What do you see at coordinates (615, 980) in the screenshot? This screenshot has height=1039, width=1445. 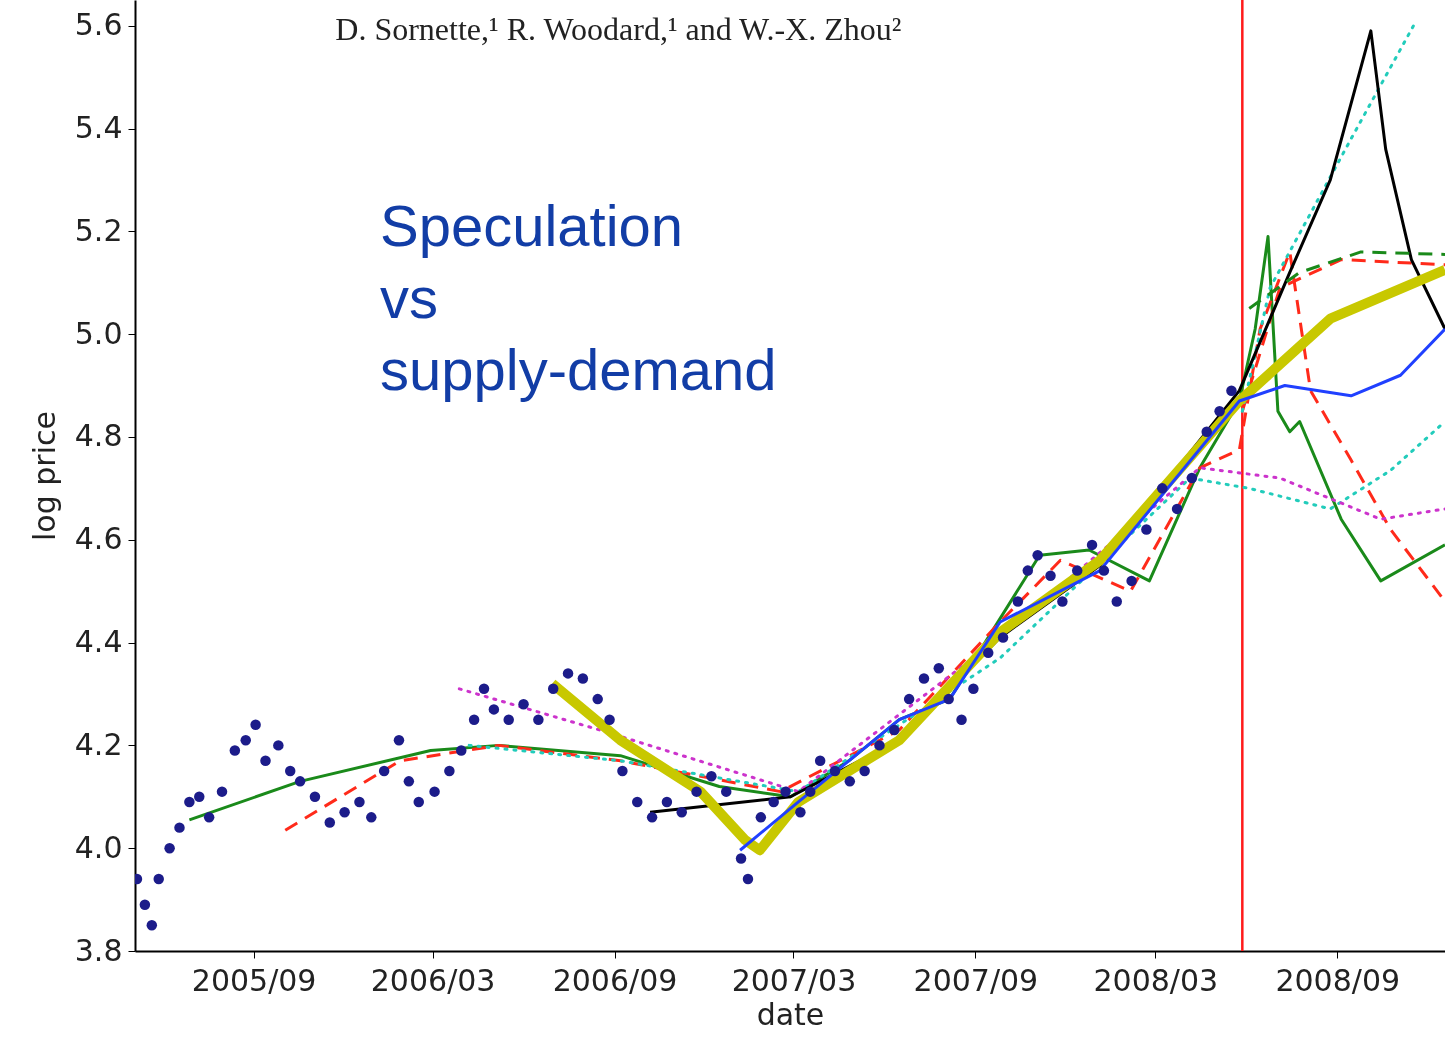 I see `x-tick-label: 2006/09` at bounding box center [615, 980].